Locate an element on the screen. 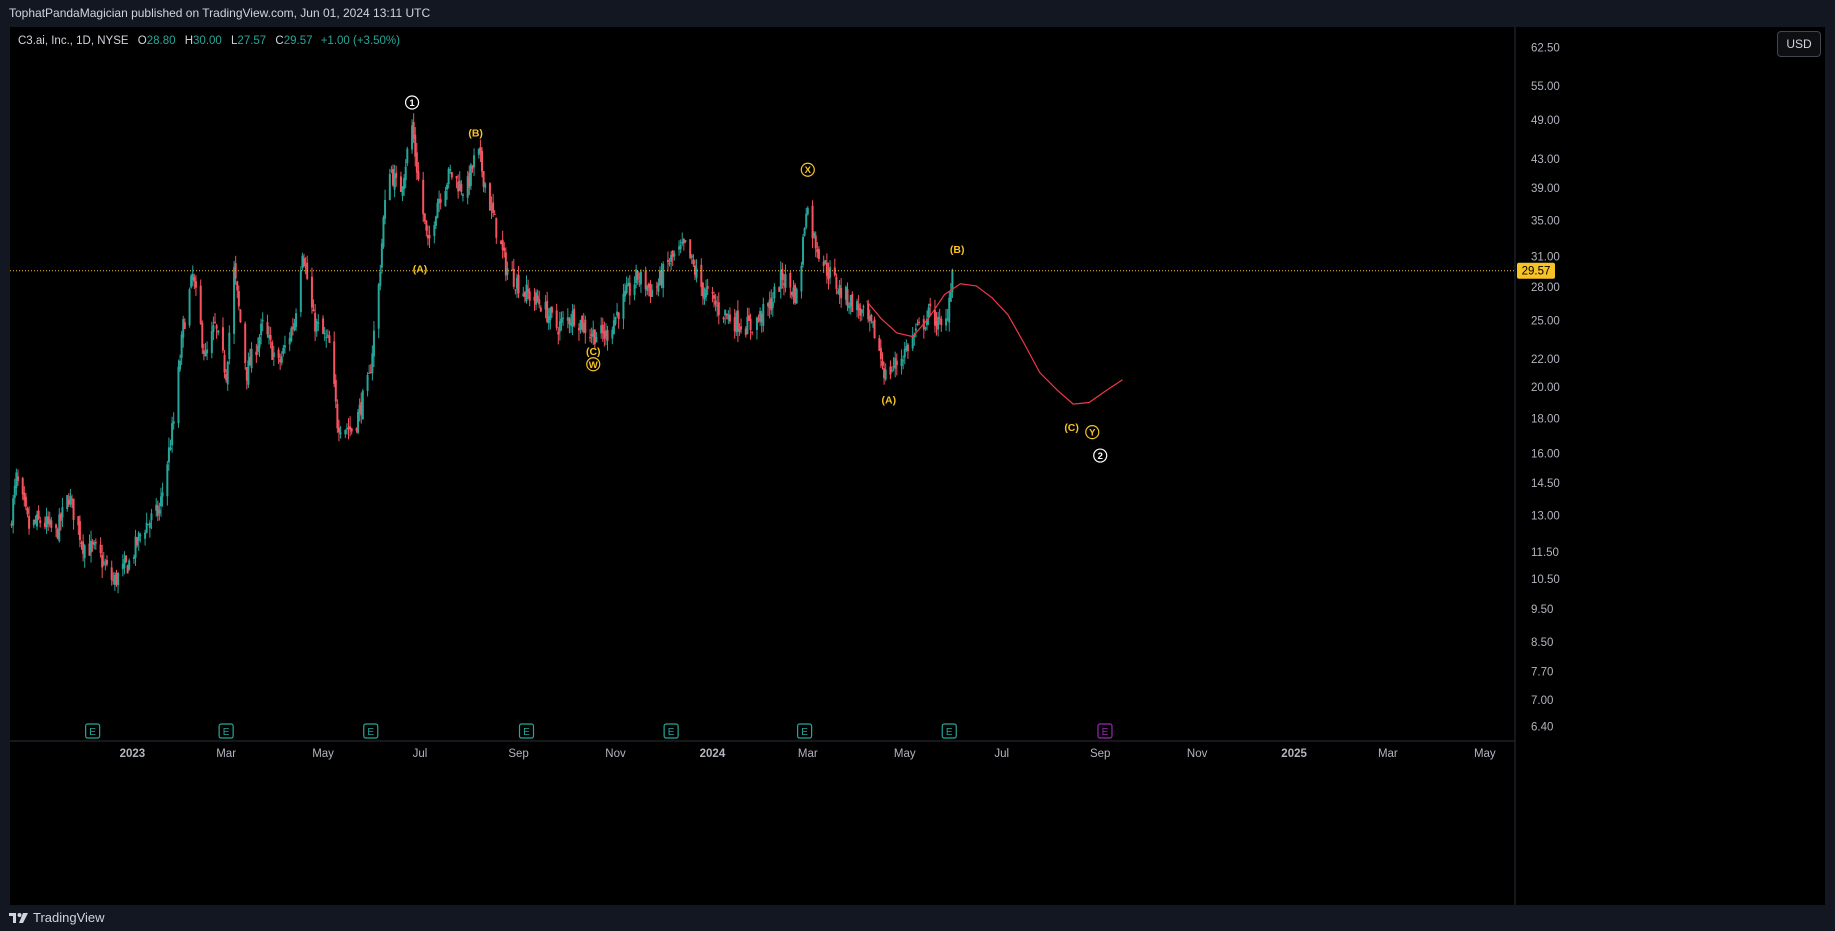 The width and height of the screenshot is (1835, 931). y-tick-label: 9.50 is located at coordinates (1542, 610).